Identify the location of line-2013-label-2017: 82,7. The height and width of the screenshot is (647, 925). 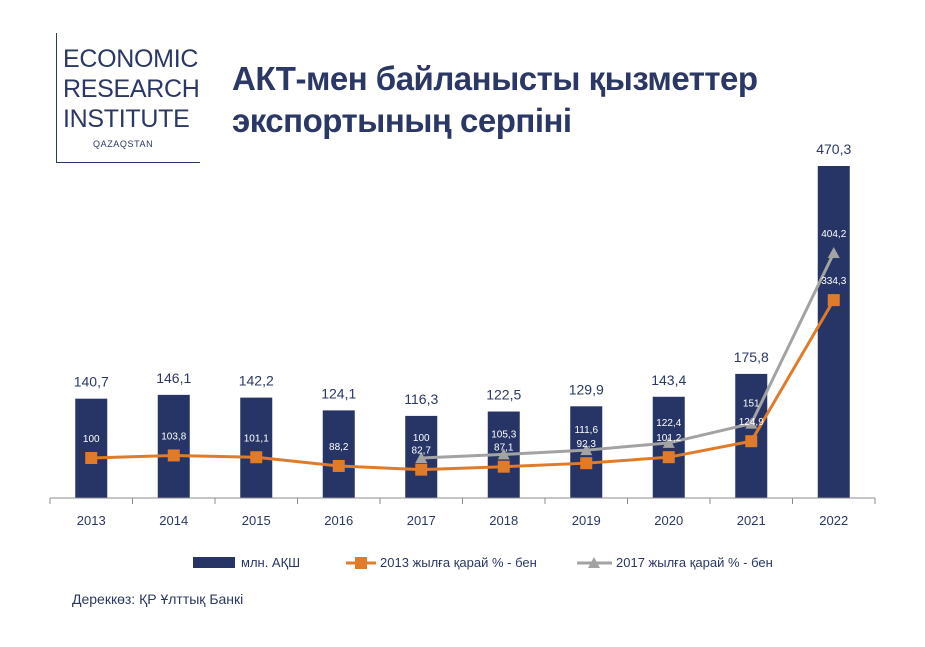
(422, 451).